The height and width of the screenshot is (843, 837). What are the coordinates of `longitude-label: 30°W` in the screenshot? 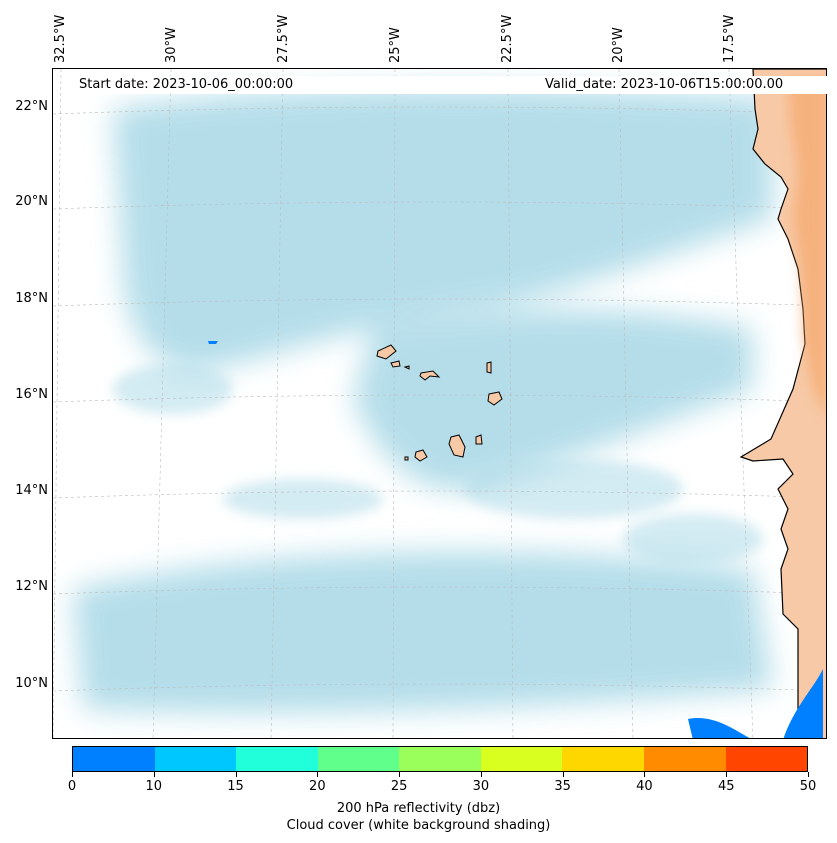 It's located at (171, 45).